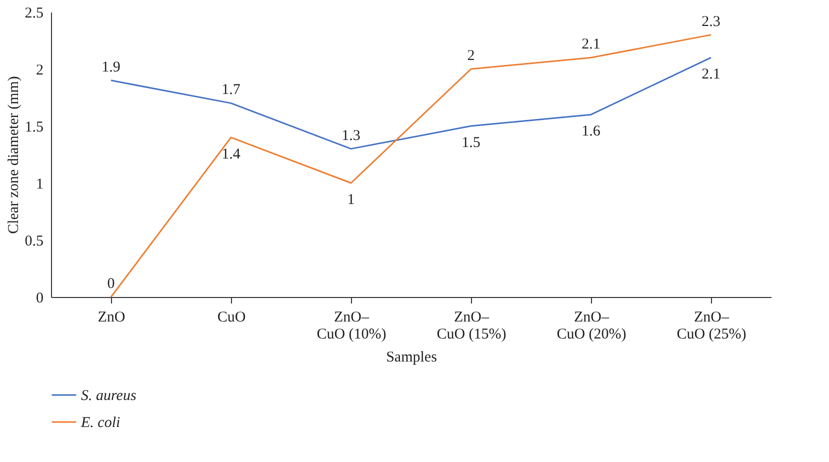 The height and width of the screenshot is (462, 829). What do you see at coordinates (34, 14) in the screenshot?
I see `y-tick-label: 2.5` at bounding box center [34, 14].